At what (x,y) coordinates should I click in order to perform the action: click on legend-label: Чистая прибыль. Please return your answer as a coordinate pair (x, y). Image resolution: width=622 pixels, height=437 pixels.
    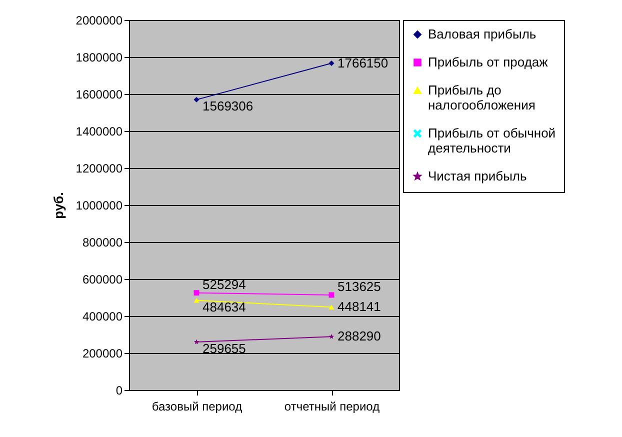
    Looking at the image, I should click on (478, 176).